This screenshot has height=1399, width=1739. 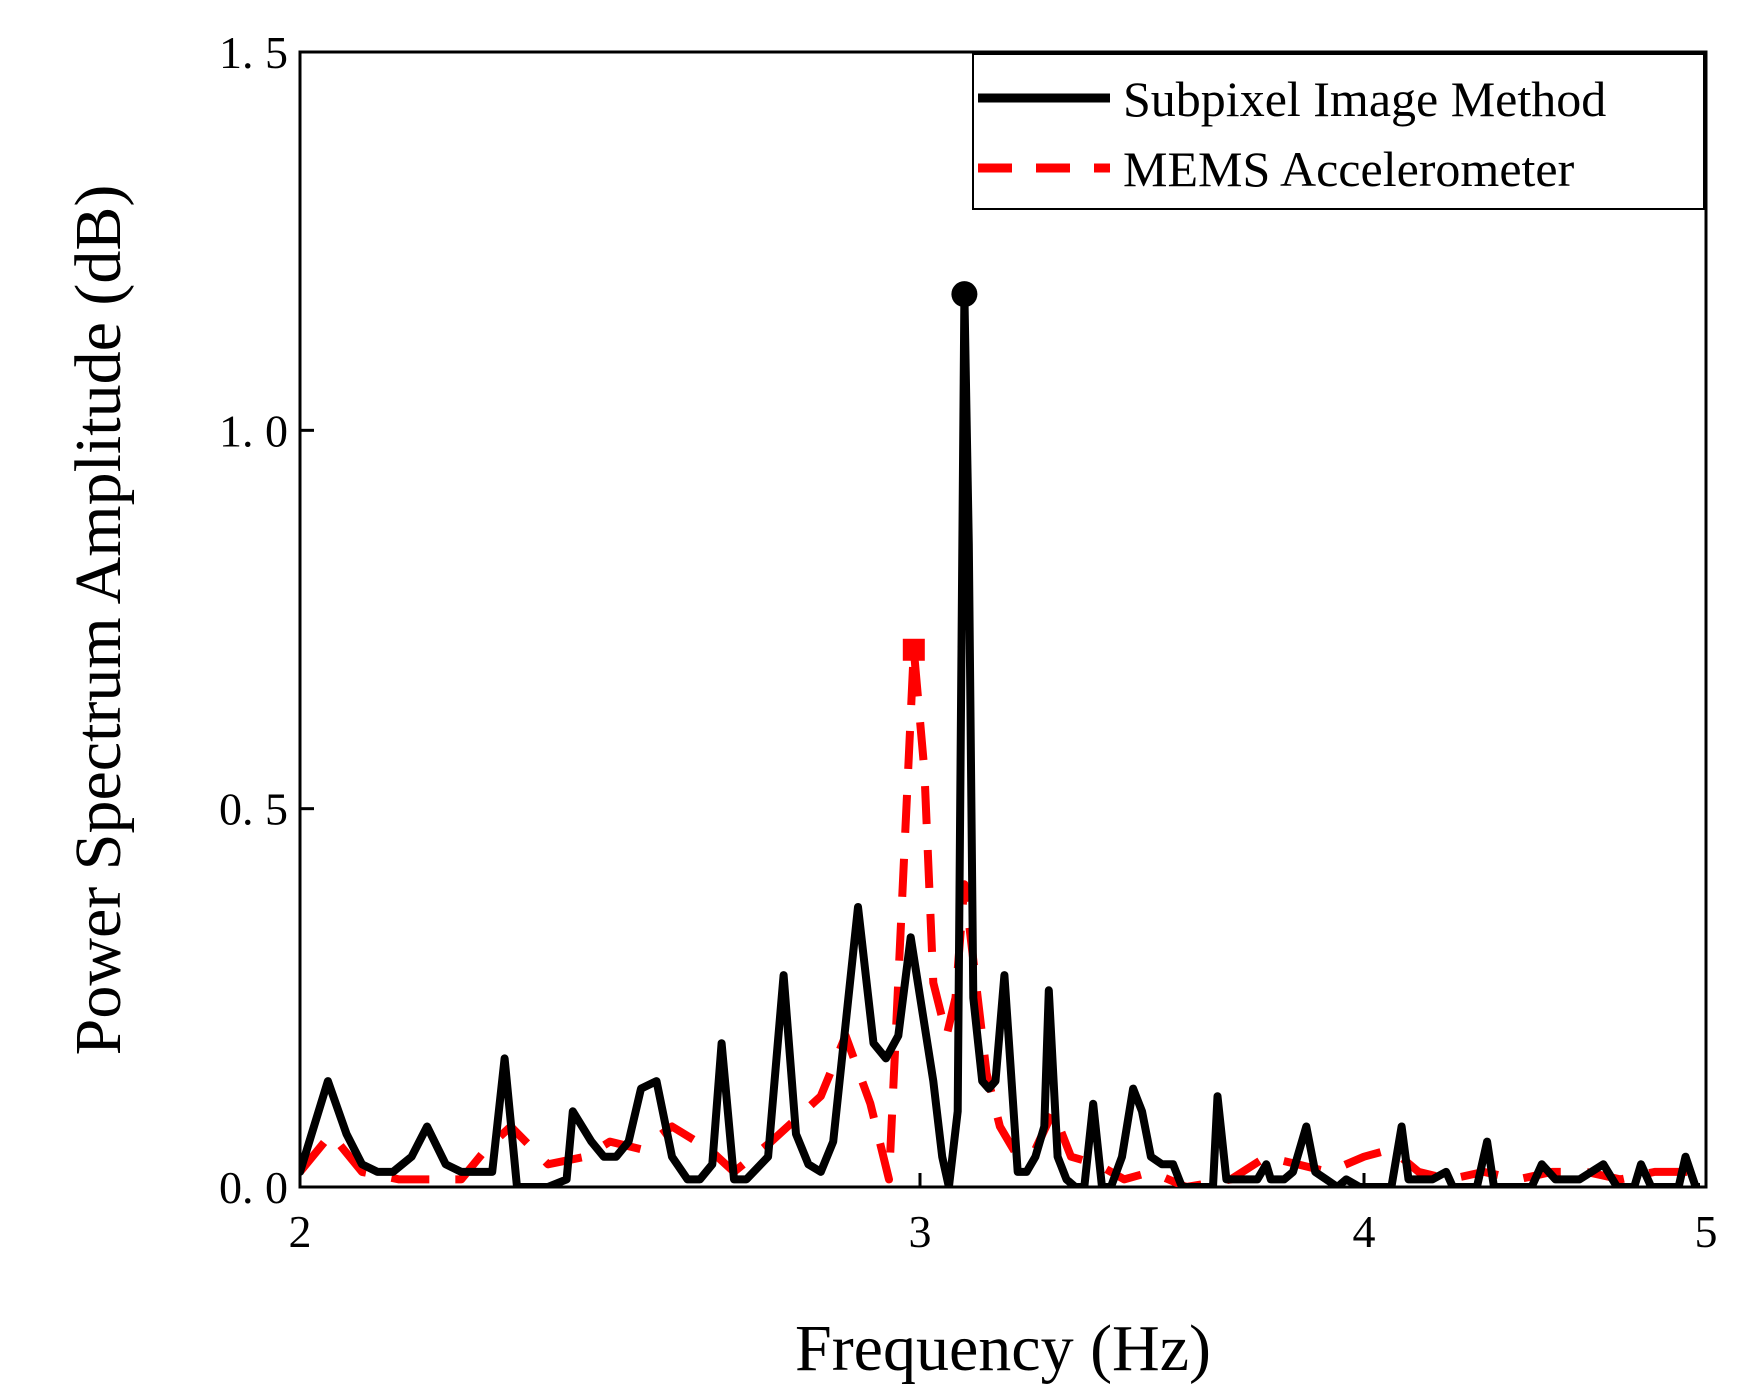 I want to click on x-axis-title: Frequency (Hz), so click(x=1003, y=1348).